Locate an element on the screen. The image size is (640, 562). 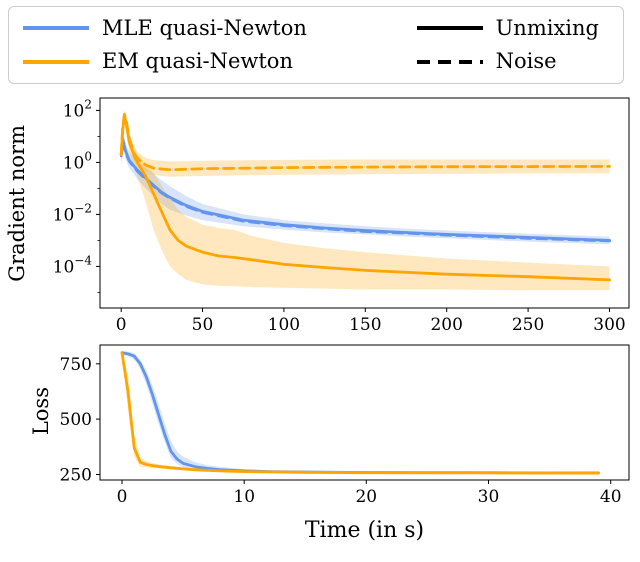
legend-label-mle: MLE quasi-Newton is located at coordinates (204, 27).